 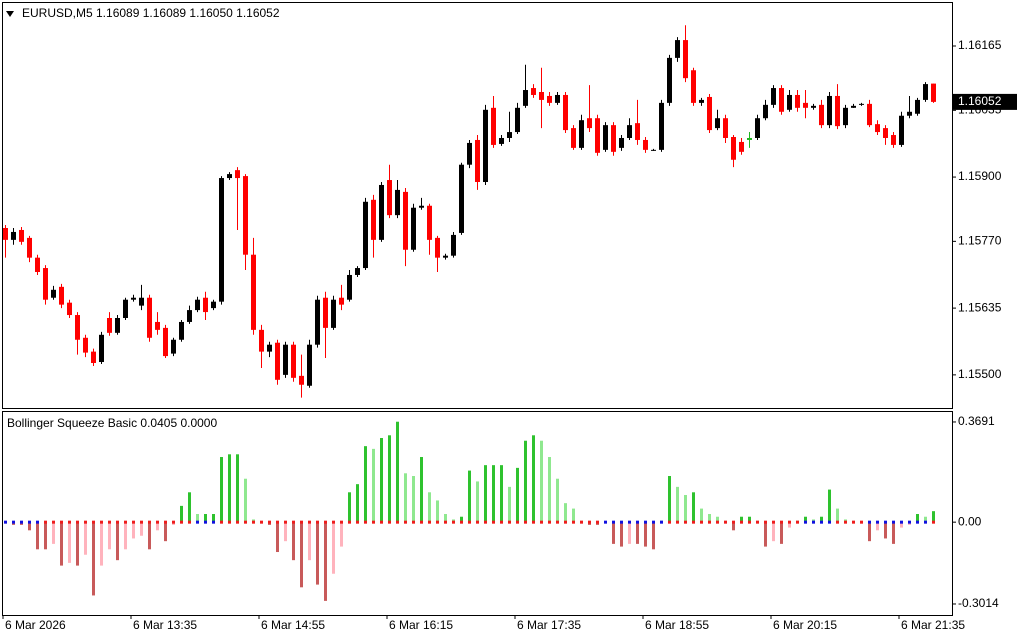 I want to click on menu-arrow, so click(x=10, y=14).